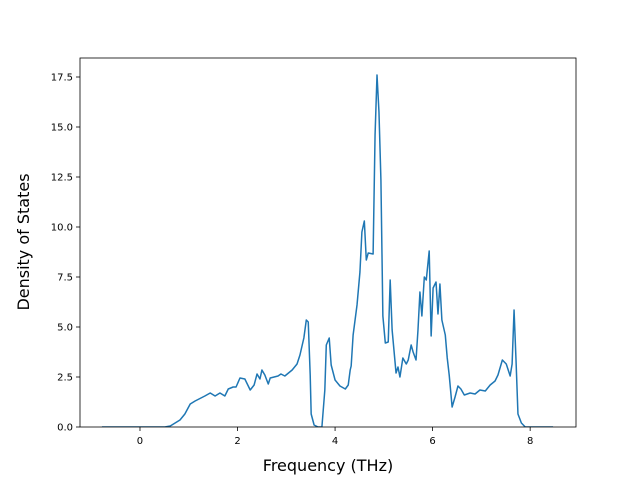 The image size is (640, 484). What do you see at coordinates (65, 278) in the screenshot?
I see `y-tick-label: 7.5` at bounding box center [65, 278].